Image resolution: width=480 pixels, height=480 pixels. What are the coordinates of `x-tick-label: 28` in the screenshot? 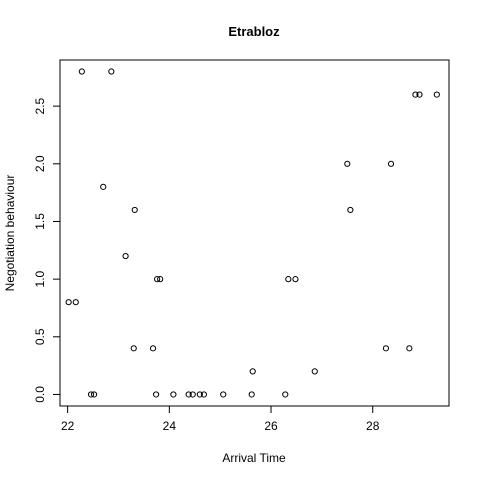 It's located at (373, 426).